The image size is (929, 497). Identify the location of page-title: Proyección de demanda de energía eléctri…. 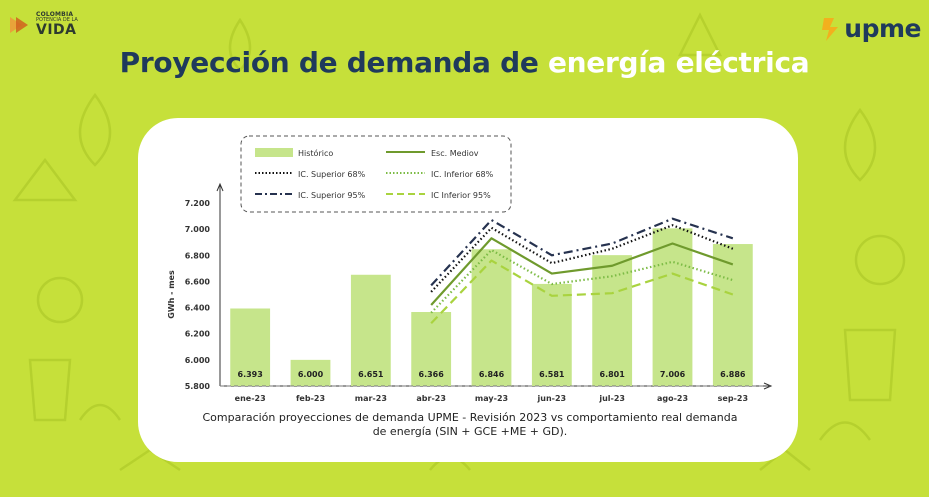
(464, 62).